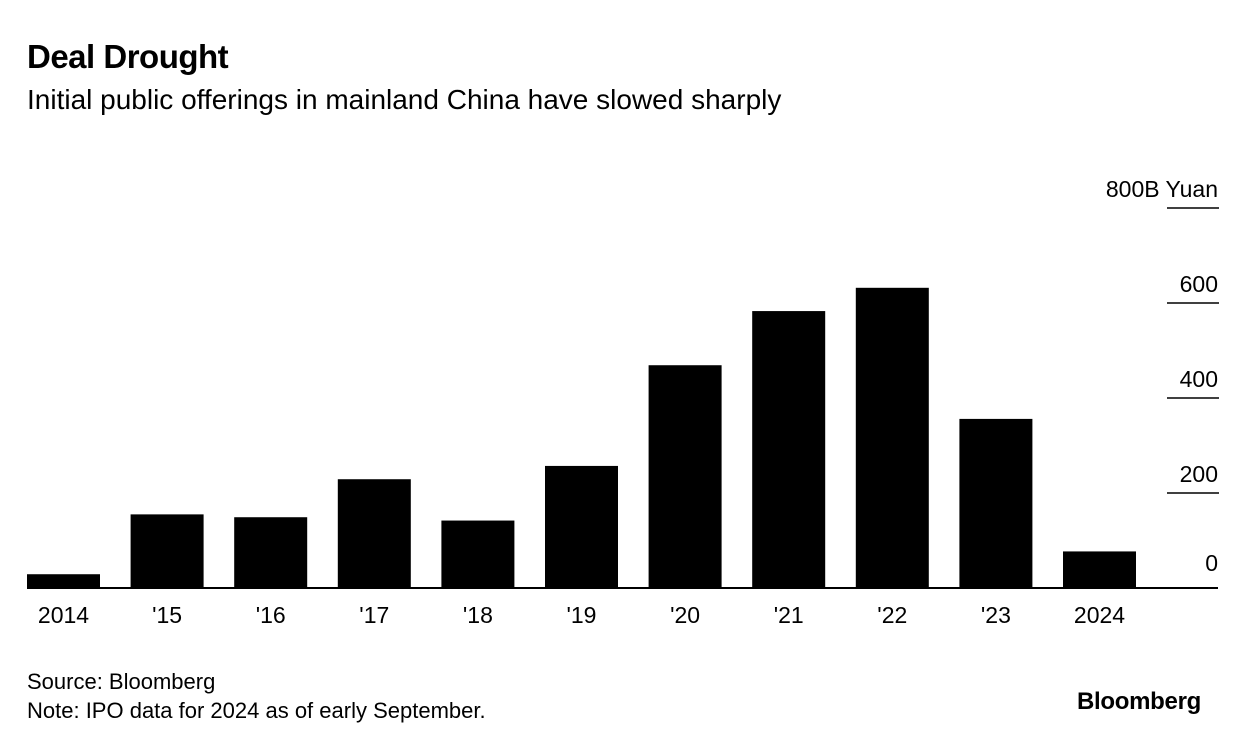 This screenshot has width=1252, height=748. What do you see at coordinates (374, 615) in the screenshot?
I see `x-tick-label: '17` at bounding box center [374, 615].